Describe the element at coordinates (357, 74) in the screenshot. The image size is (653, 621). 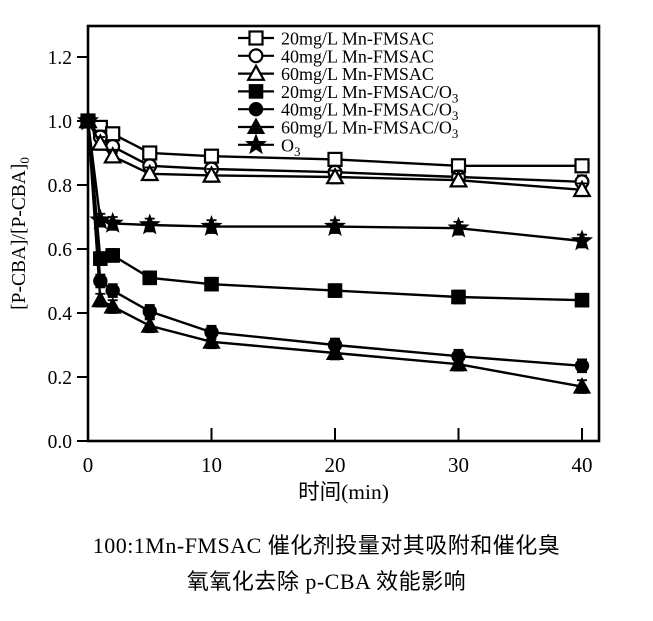
I see `legend-label: 60mg/L Mn-FMSAC` at that location.